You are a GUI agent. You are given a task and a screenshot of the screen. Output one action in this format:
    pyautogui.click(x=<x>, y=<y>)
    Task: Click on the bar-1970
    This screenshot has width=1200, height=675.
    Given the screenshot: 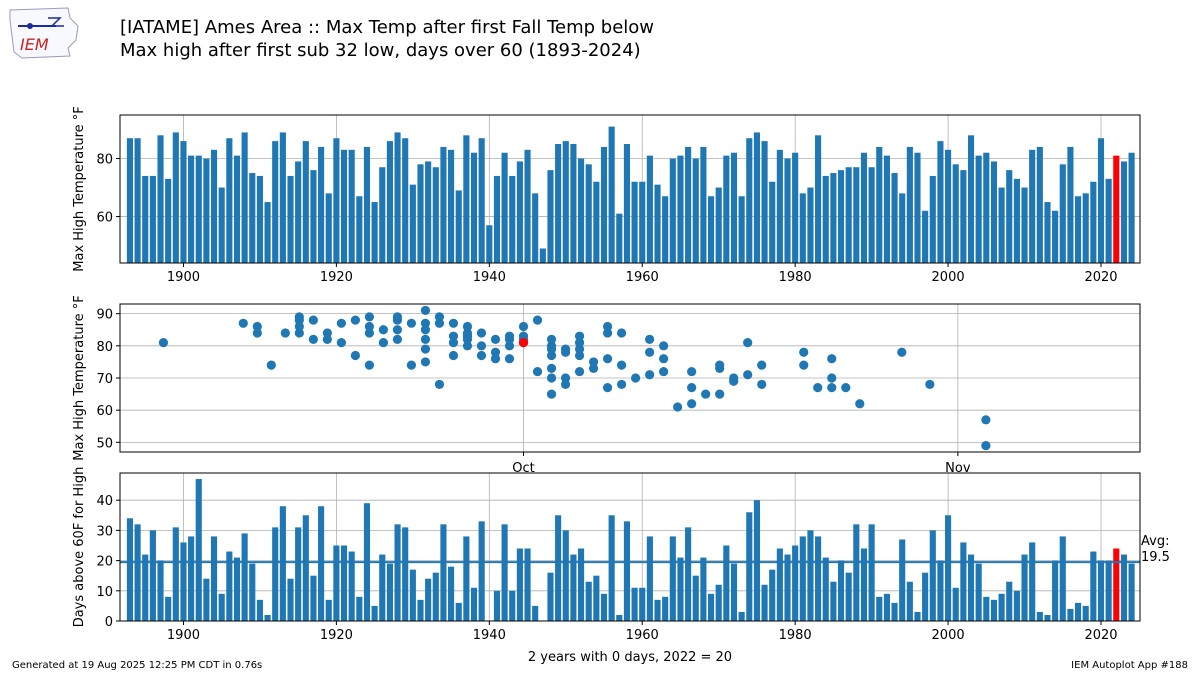 What is the action you would take?
    pyautogui.click(x=718, y=225)
    